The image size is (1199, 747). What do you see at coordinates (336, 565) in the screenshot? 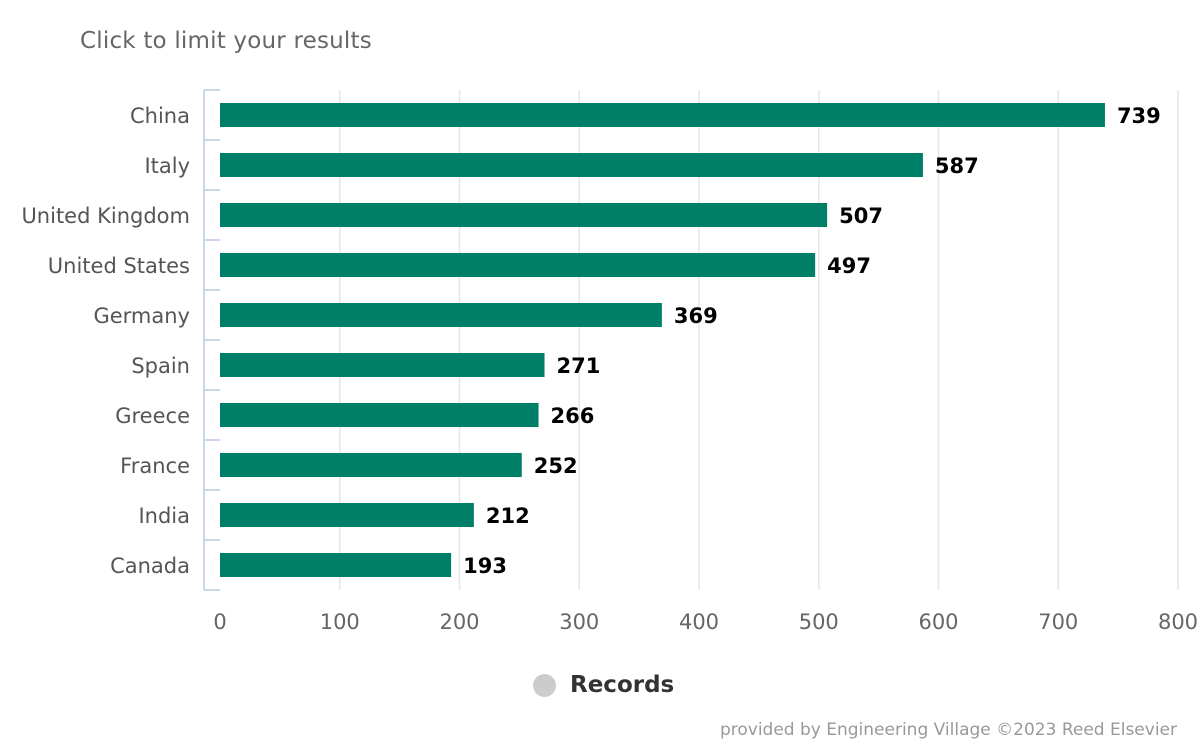
I see `bar-canada` at bounding box center [336, 565].